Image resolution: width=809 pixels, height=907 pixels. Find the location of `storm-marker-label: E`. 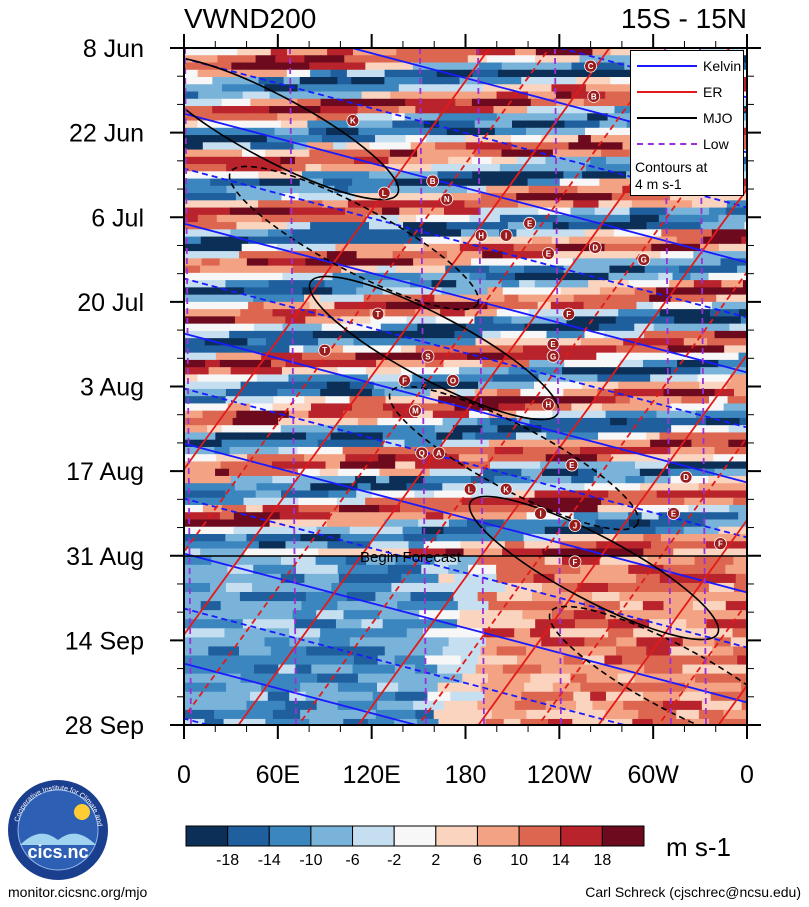

storm-marker-label: E is located at coordinates (553, 344).